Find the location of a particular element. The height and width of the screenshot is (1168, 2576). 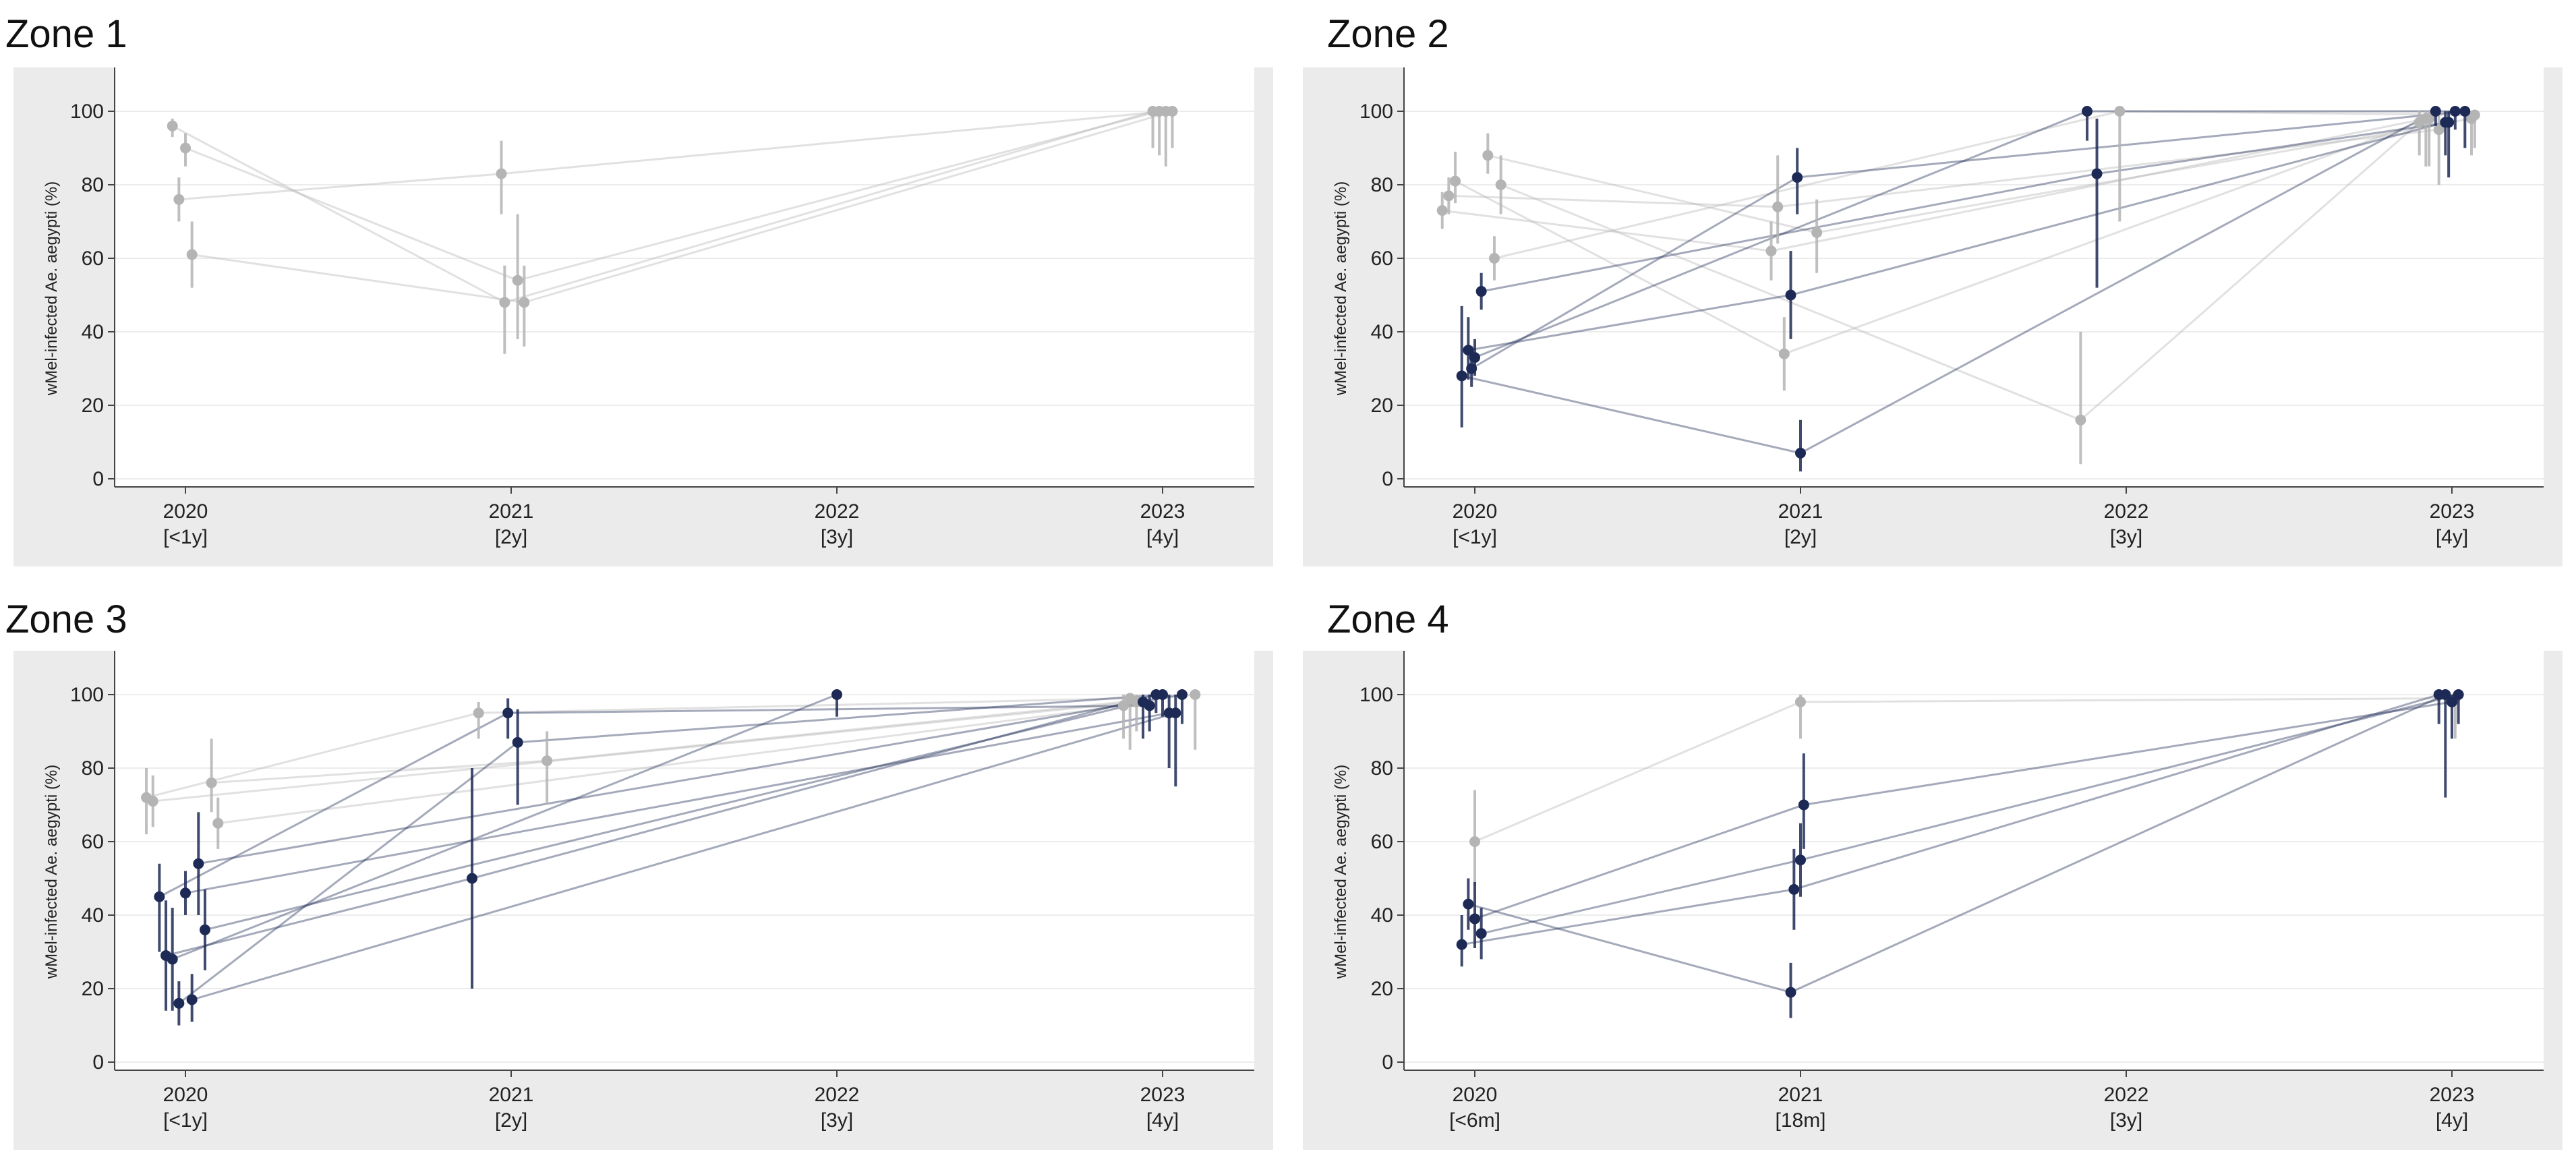

x-tick-period: [18m] is located at coordinates (1800, 1120).